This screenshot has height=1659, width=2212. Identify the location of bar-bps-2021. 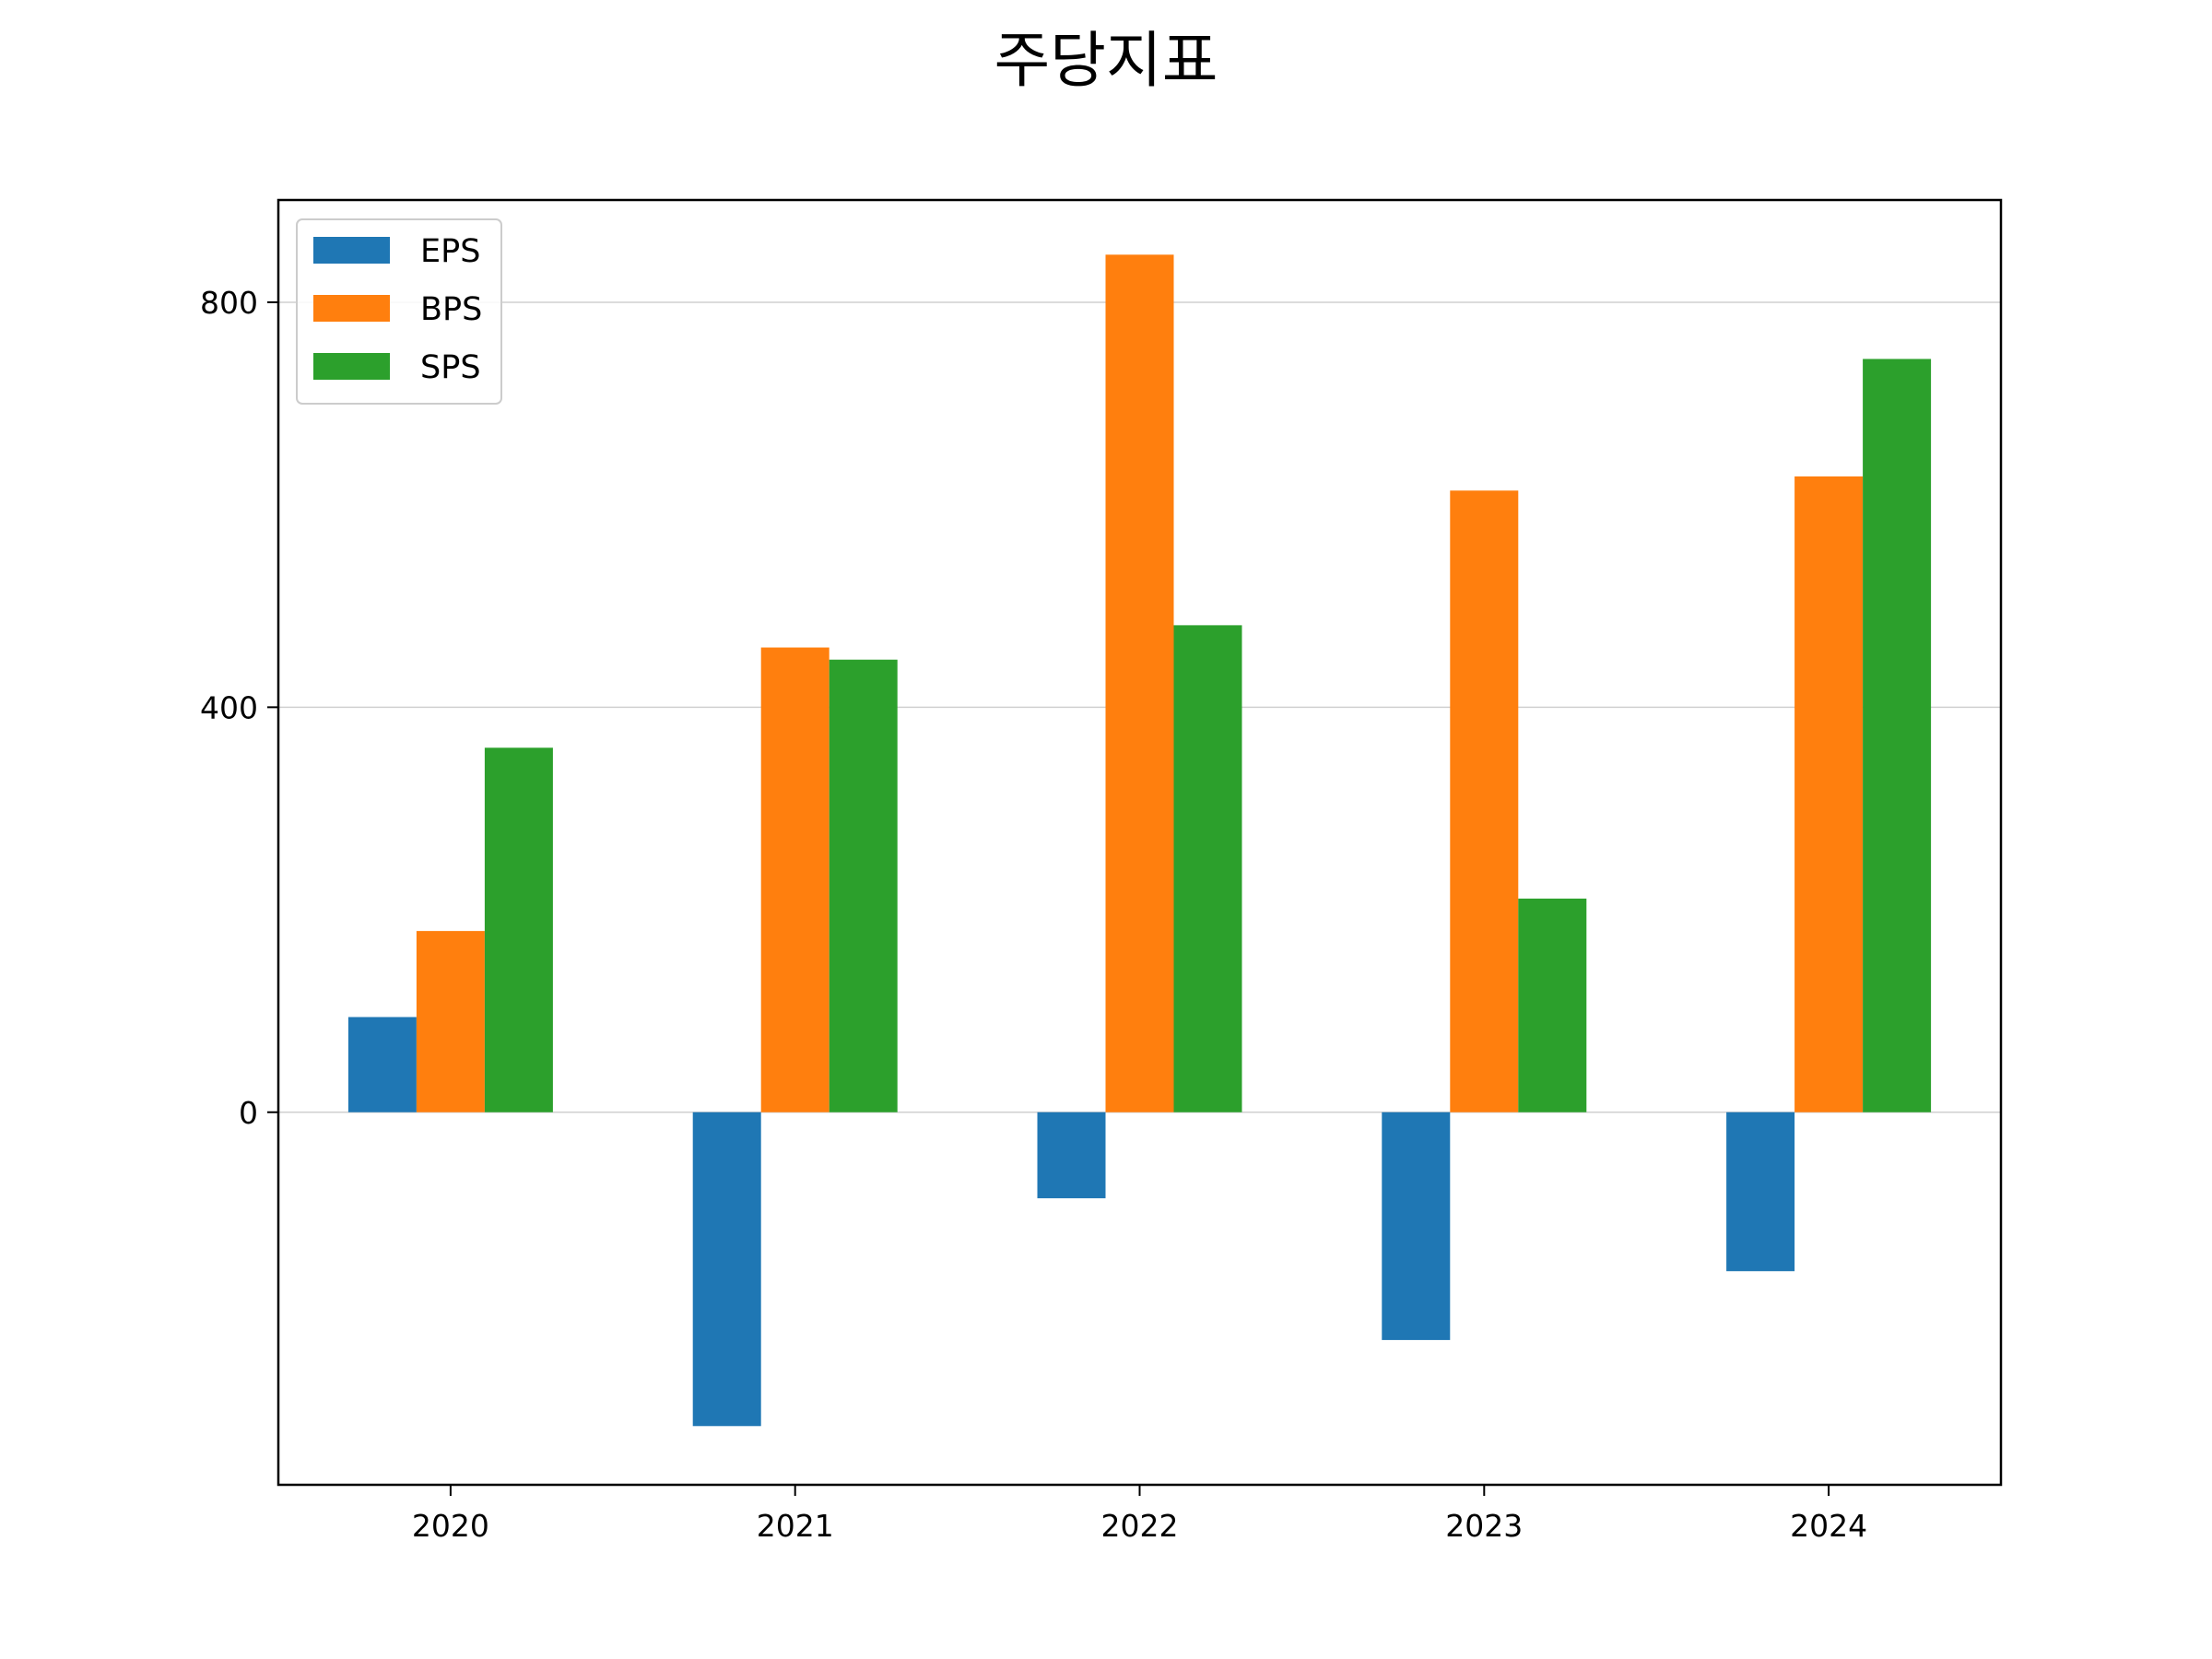
(795, 879).